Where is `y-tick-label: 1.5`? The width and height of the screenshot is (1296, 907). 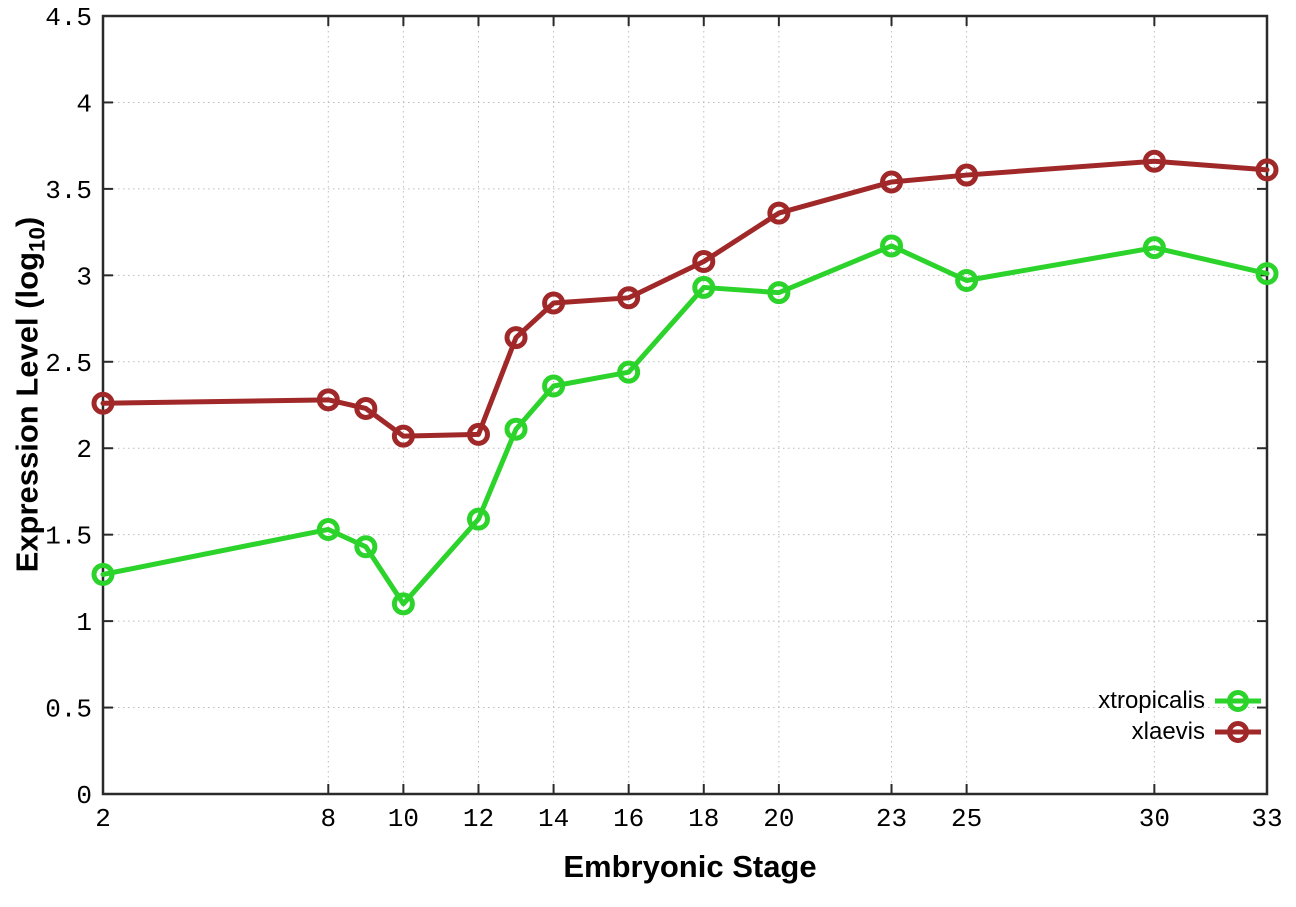 y-tick-label: 1.5 is located at coordinates (68, 537).